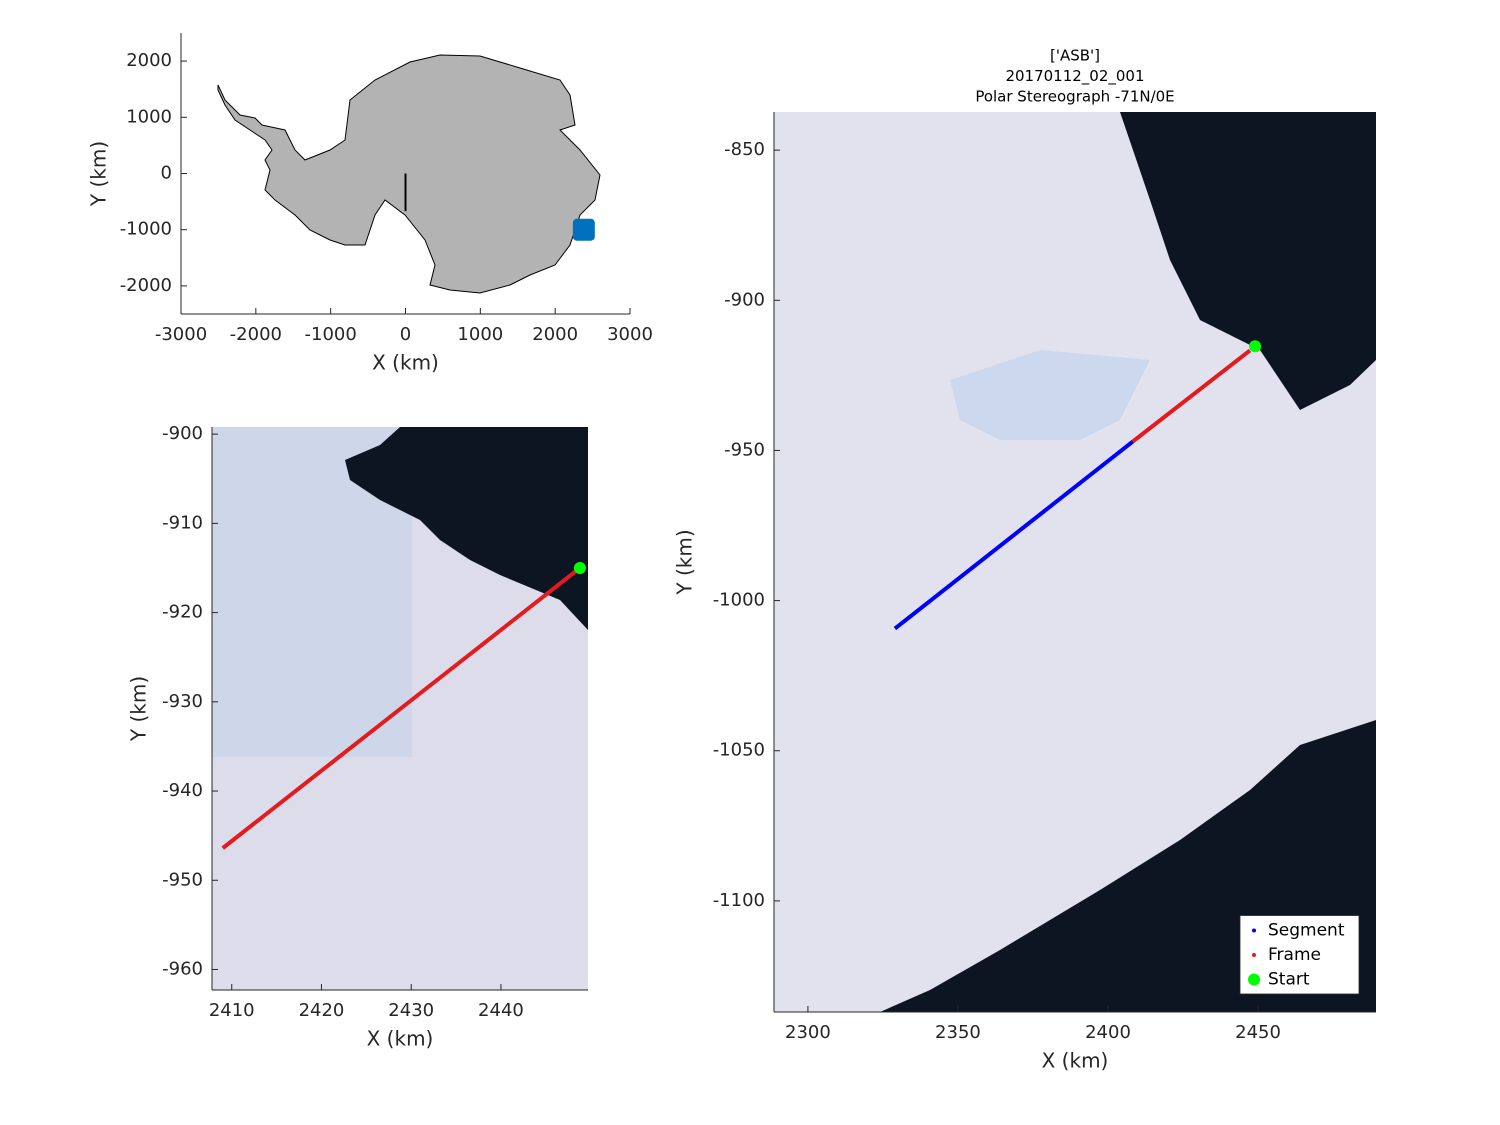 The width and height of the screenshot is (1500, 1125). Describe the element at coordinates (182, 612) in the screenshot. I see `y-tick-label: -920` at that location.